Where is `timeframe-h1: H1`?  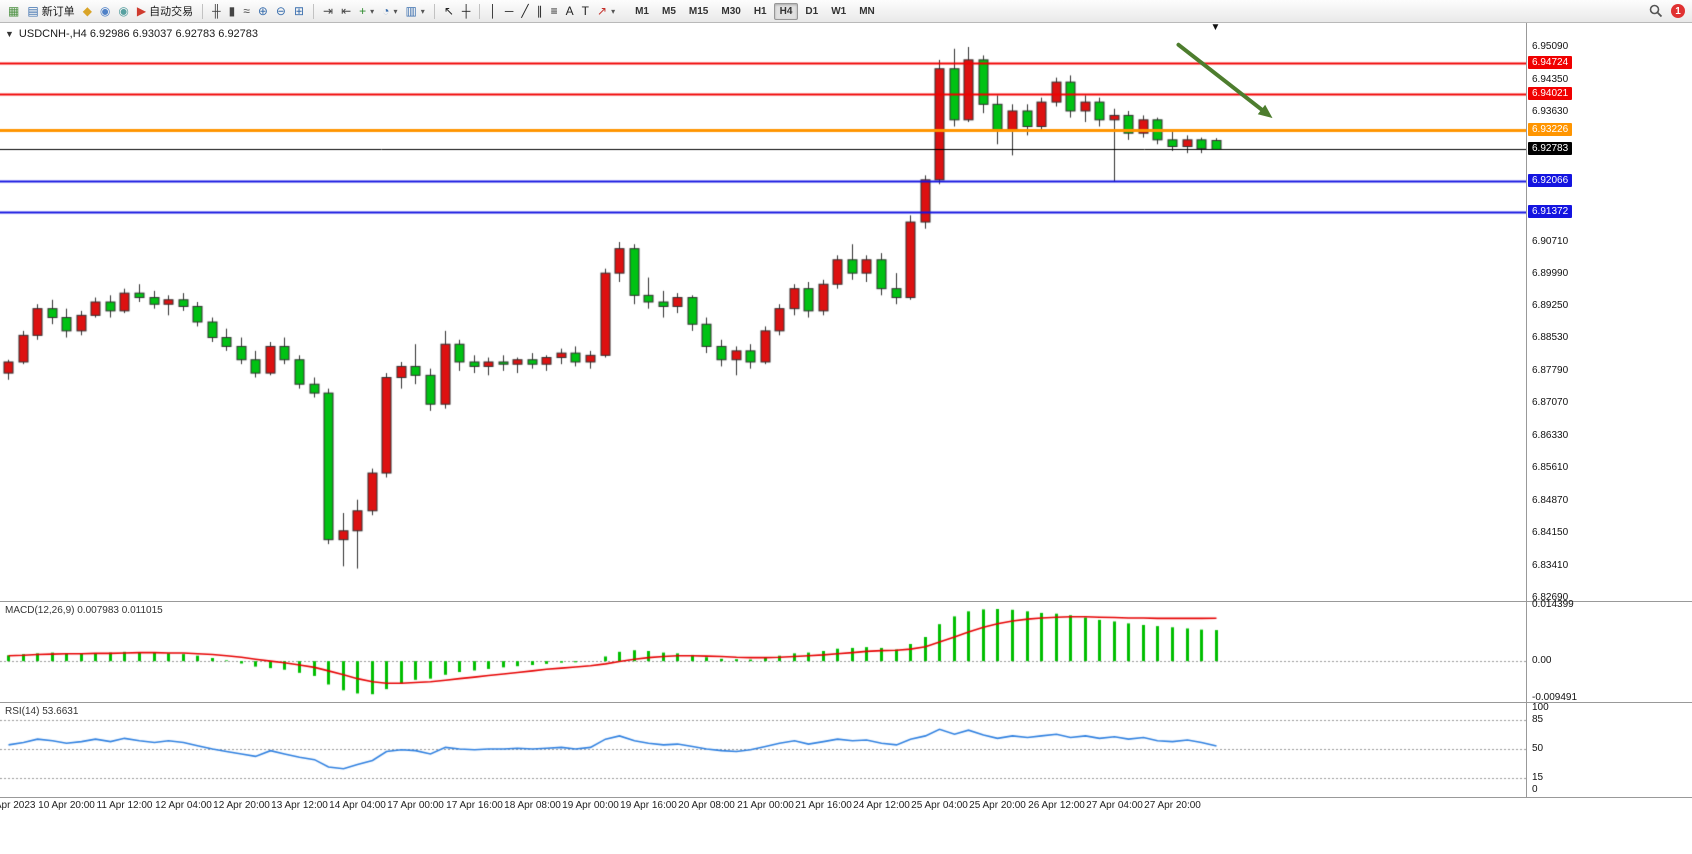
timeframe-h1: H1 is located at coordinates (760, 11).